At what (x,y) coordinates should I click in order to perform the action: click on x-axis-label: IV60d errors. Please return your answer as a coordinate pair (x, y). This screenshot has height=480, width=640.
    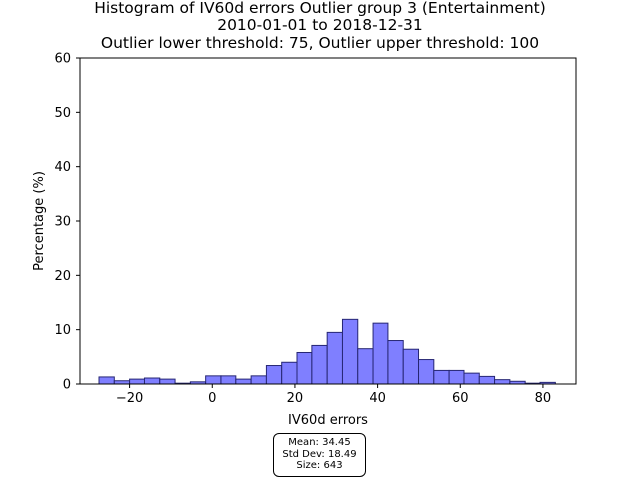
    Looking at the image, I should click on (328, 420).